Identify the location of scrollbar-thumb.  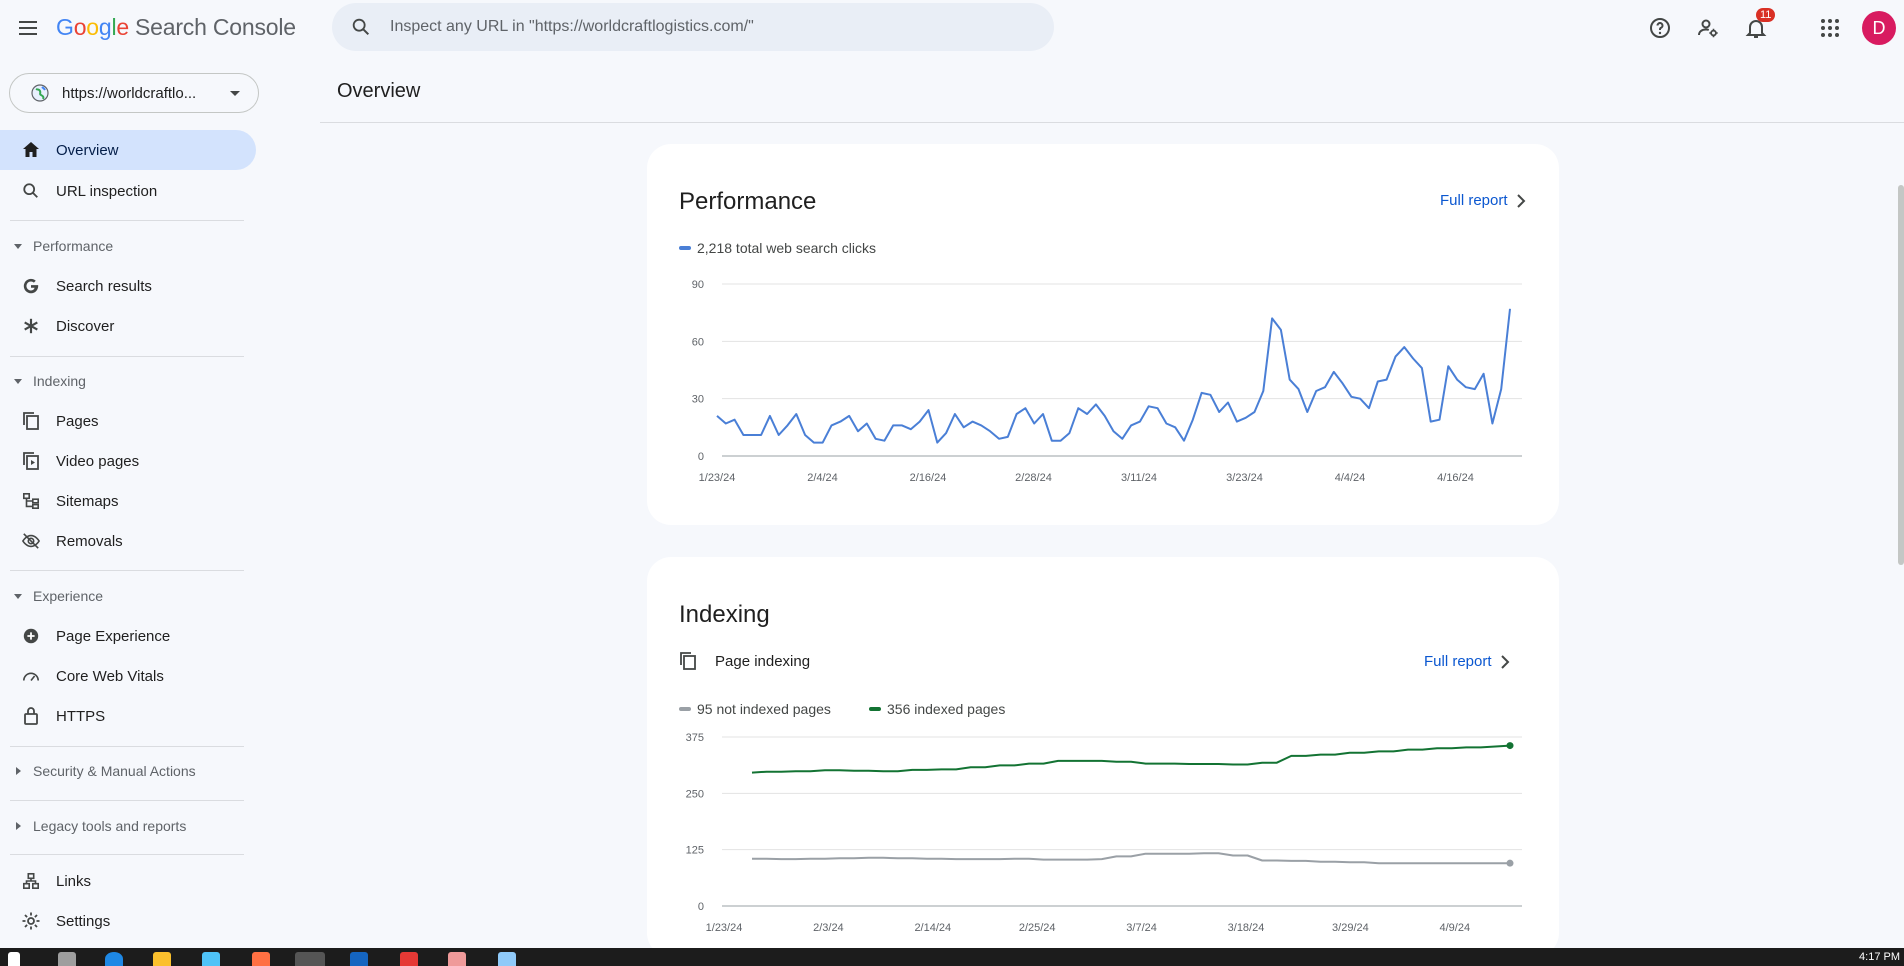
(1901, 375).